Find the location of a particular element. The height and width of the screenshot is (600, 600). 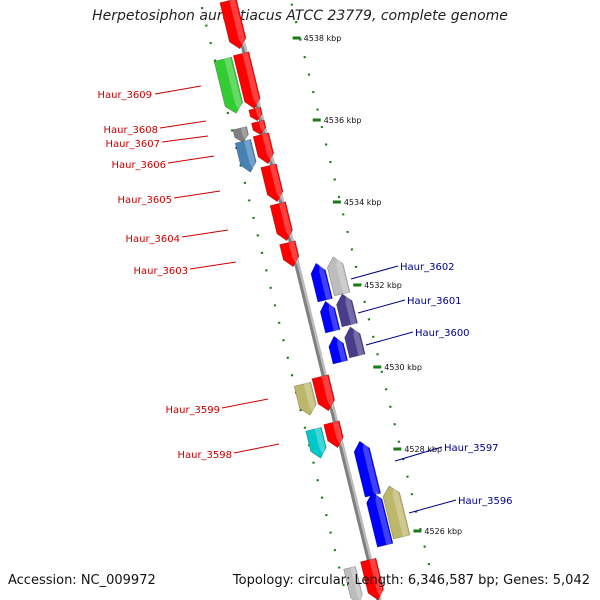

gene-haur_3603-shape is located at coordinates (289, 254).